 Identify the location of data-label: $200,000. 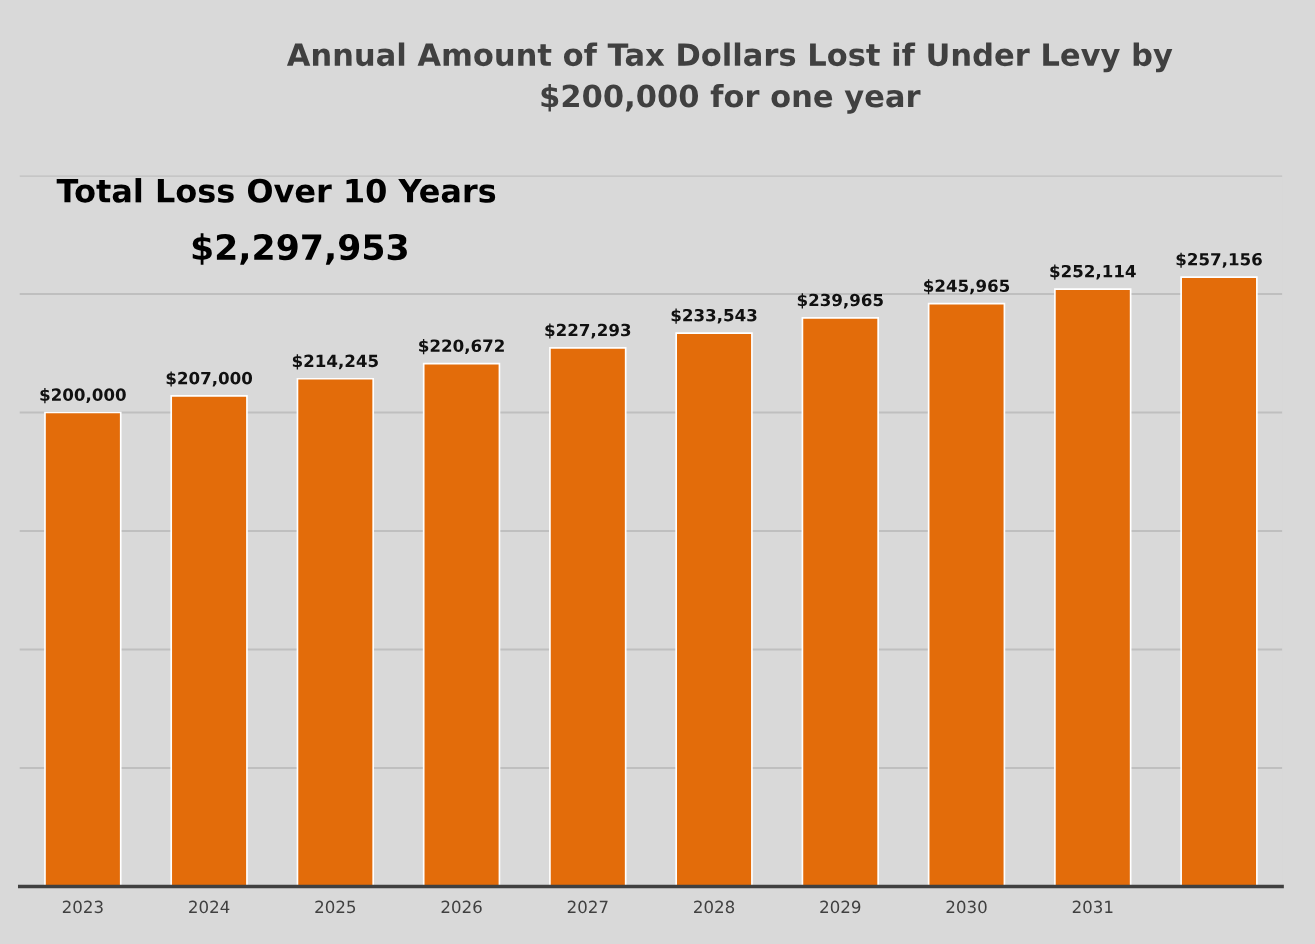
(83, 396).